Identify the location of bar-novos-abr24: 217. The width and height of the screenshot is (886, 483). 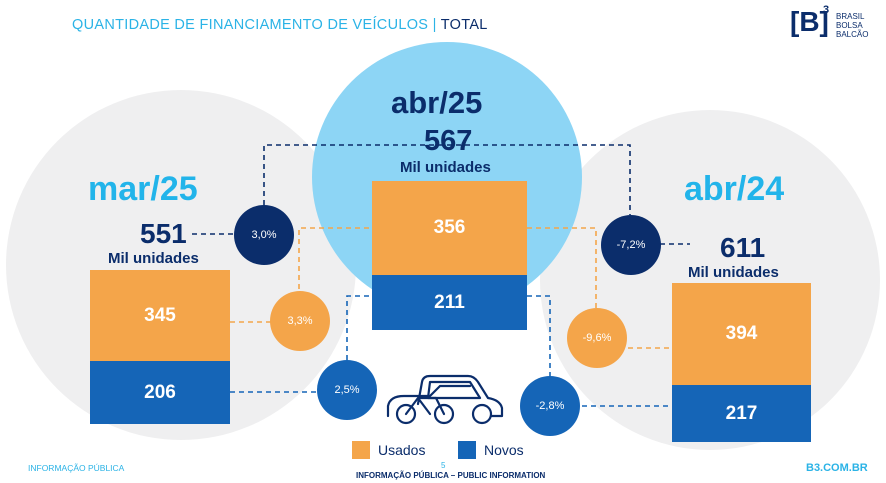
(741, 413).